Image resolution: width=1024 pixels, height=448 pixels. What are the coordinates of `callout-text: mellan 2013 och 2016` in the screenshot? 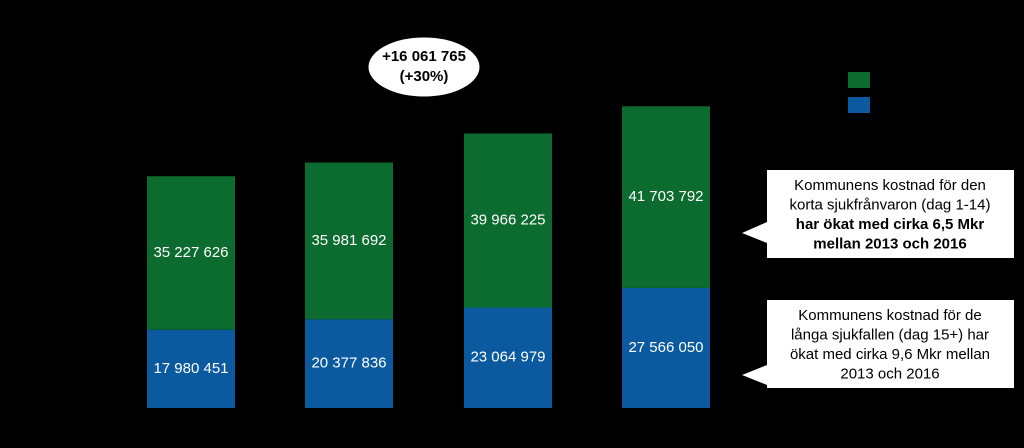 It's located at (889, 243).